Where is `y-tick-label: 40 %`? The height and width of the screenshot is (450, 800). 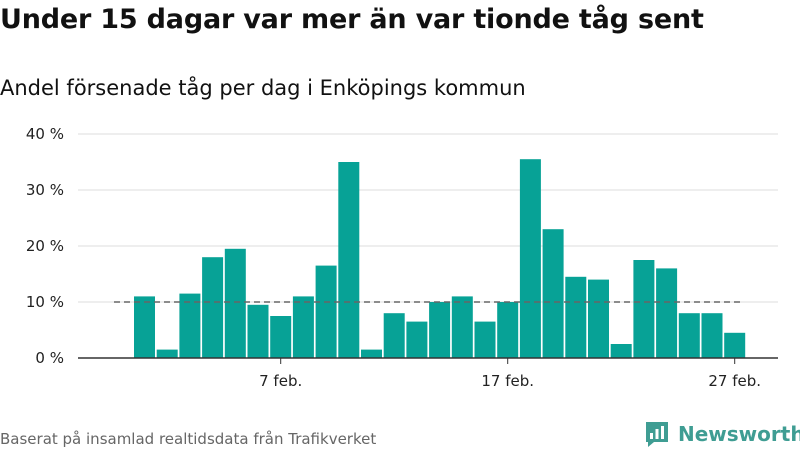
y-tick-label: 40 % is located at coordinates (45, 134).